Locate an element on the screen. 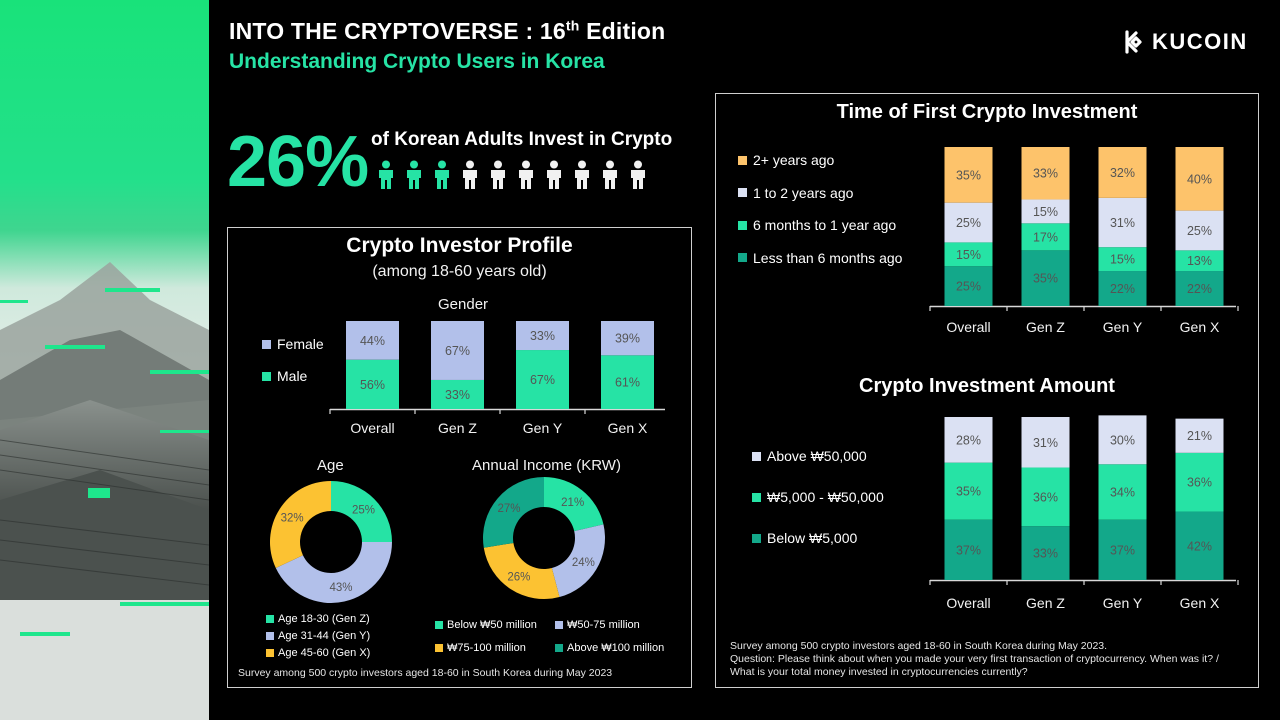 The width and height of the screenshot is (1280, 720). income-chart-title: Annual Income (KRW) is located at coordinates (546, 465).